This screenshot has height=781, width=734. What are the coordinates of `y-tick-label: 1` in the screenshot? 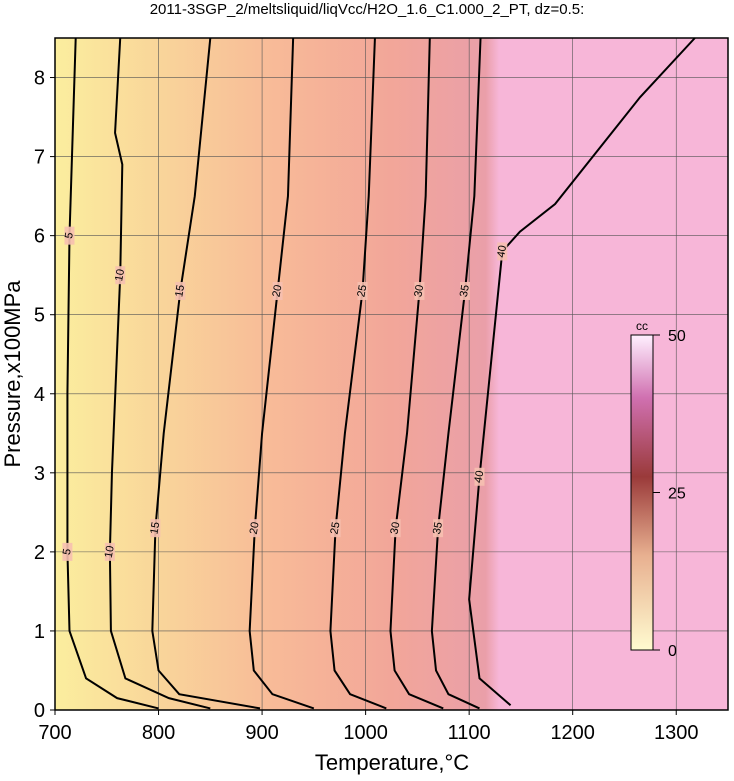 It's located at (39, 632).